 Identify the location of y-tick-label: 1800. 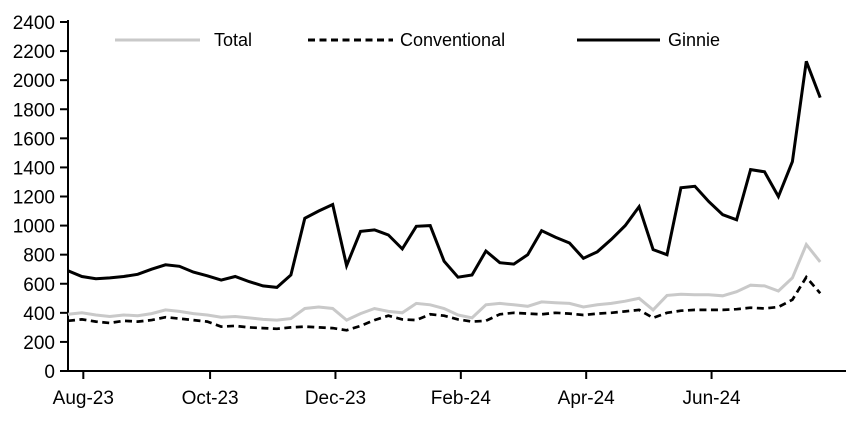
(34, 110).